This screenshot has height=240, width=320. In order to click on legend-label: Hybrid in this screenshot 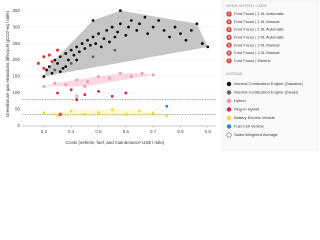, I will do `click(240, 100)`.